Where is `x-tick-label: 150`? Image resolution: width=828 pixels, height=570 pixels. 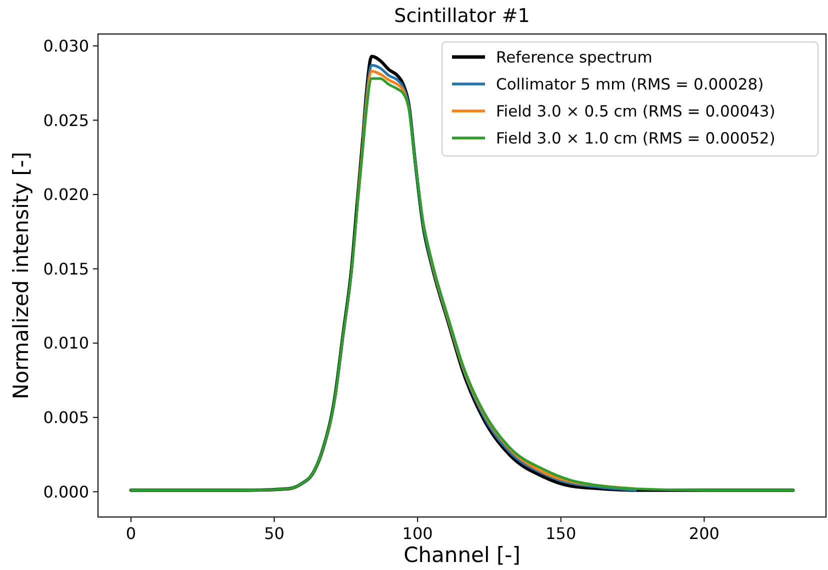
x-tick-label: 150 is located at coordinates (561, 533).